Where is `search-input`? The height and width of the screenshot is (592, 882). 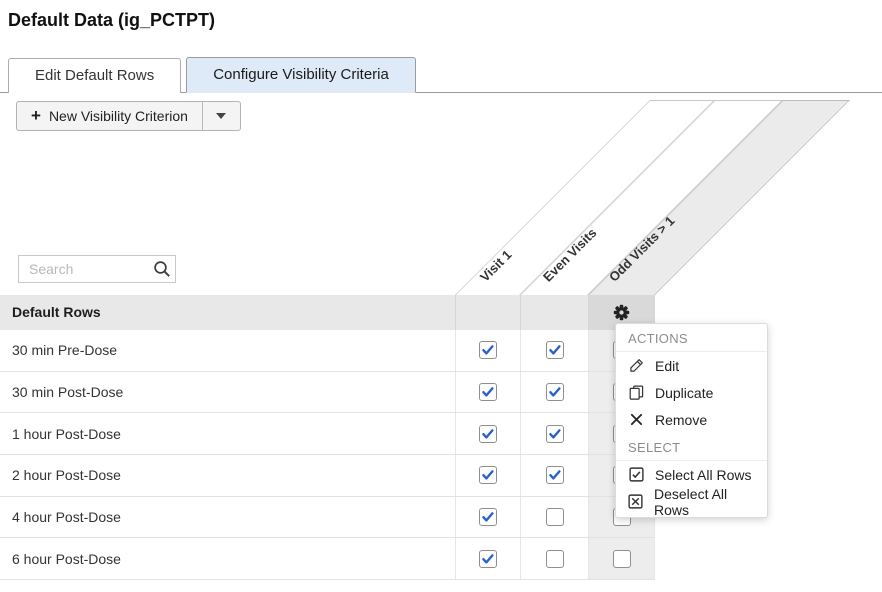
search-input is located at coordinates (84, 269).